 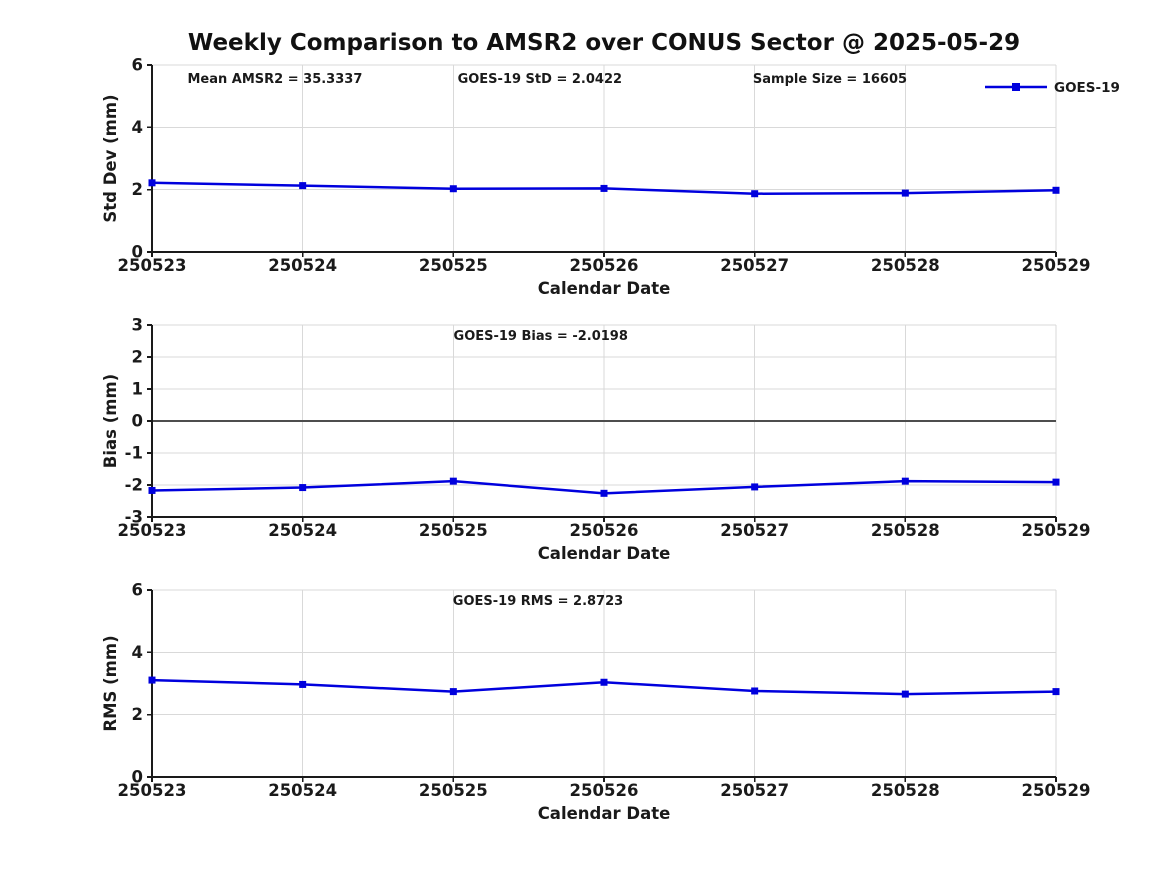 I want to click on legend-marker-sample, so click(x=1016, y=87).